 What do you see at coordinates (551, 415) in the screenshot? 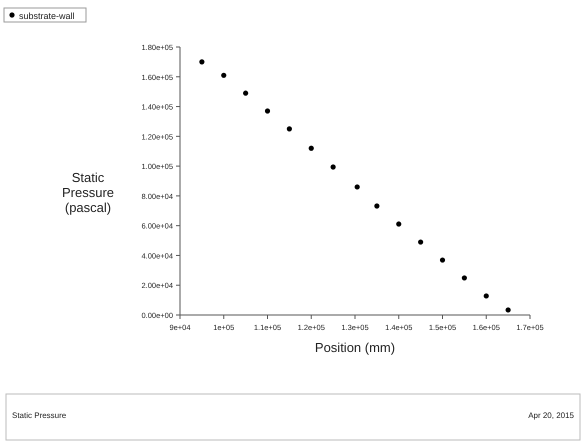
I see `text: Apr 20, 2015` at bounding box center [551, 415].